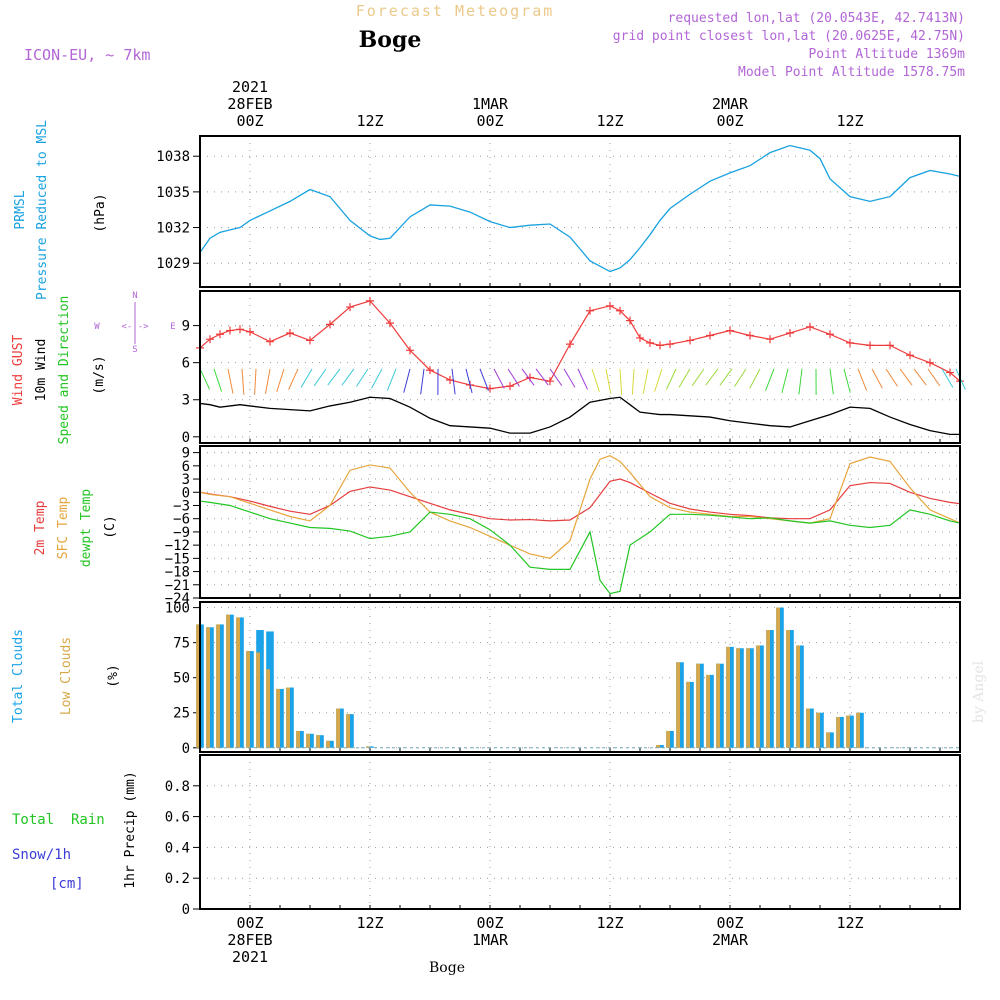 The image size is (1000, 1000). Describe the element at coordinates (580, 208) in the screenshot. I see `pressure-line` at that location.